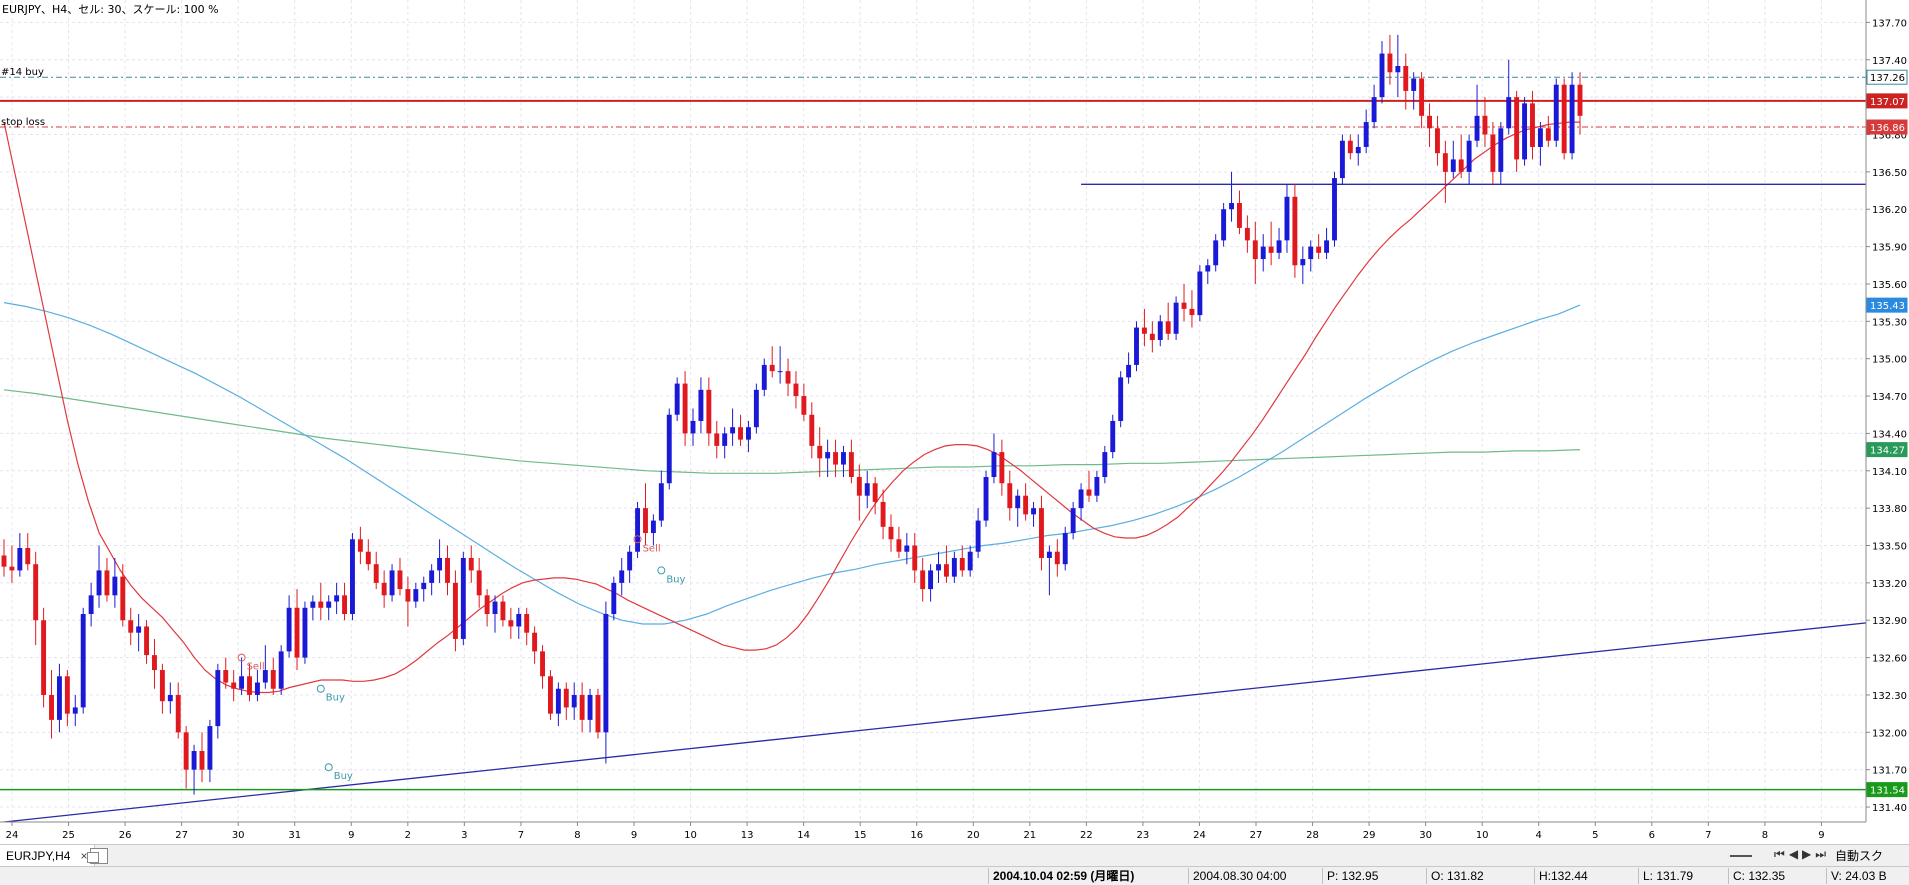 Image resolution: width=1909 pixels, height=885 pixels. Describe the element at coordinates (320, 688) in the screenshot. I see `trade-marker-icon` at that location.